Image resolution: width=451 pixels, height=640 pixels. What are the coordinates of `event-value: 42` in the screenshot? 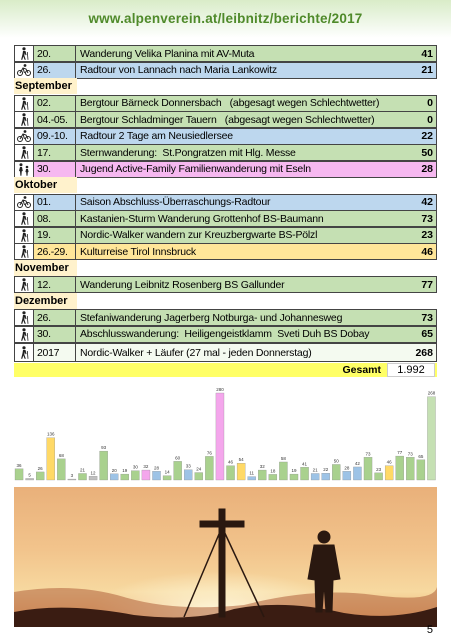 It's located at (416, 202).